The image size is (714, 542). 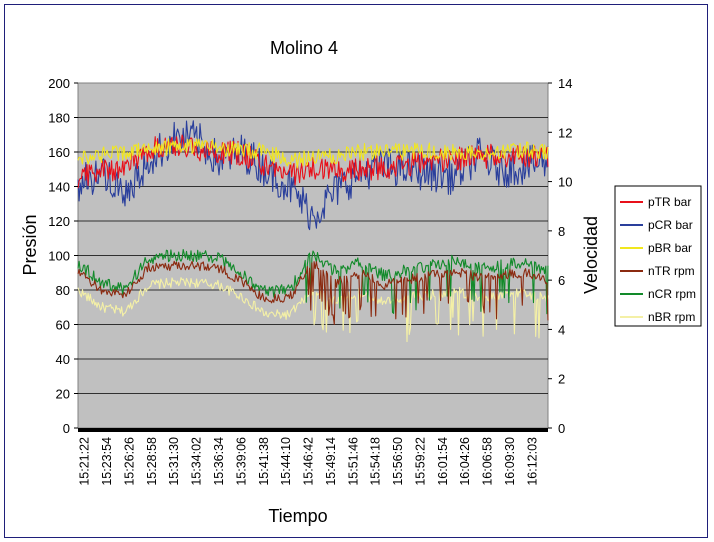 I want to click on x-tick-label: 15:59:22, so click(x=420, y=461).